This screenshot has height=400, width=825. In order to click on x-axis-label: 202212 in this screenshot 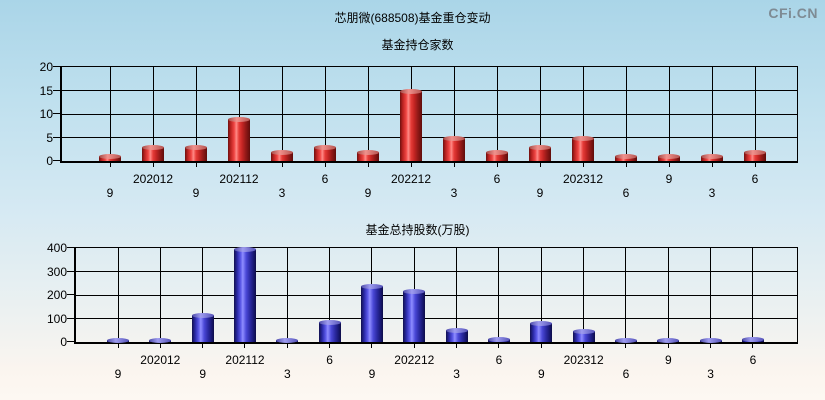, I will do `click(411, 179)`.